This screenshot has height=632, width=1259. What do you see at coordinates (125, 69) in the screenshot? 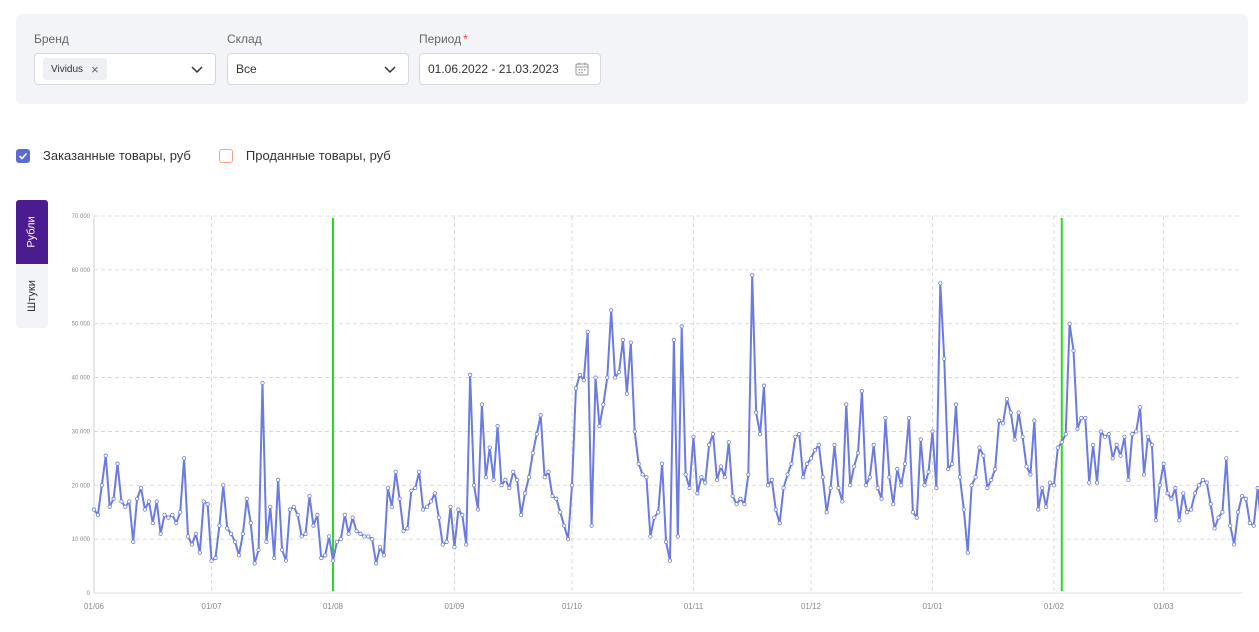
I see `brand-select: Vividus ×` at bounding box center [125, 69].